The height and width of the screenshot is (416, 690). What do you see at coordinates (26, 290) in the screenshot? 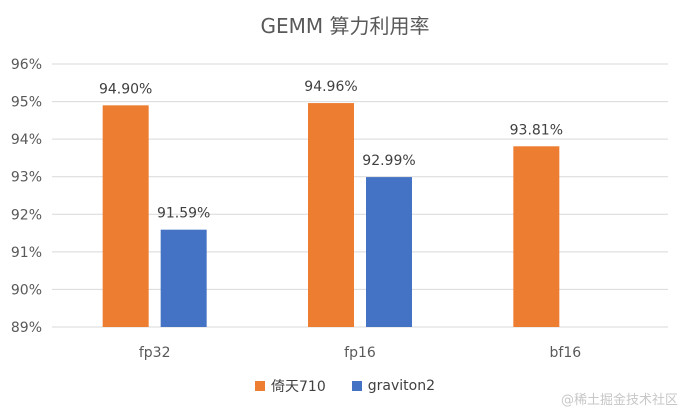
I see `y-tick-label: 90%` at bounding box center [26, 290].